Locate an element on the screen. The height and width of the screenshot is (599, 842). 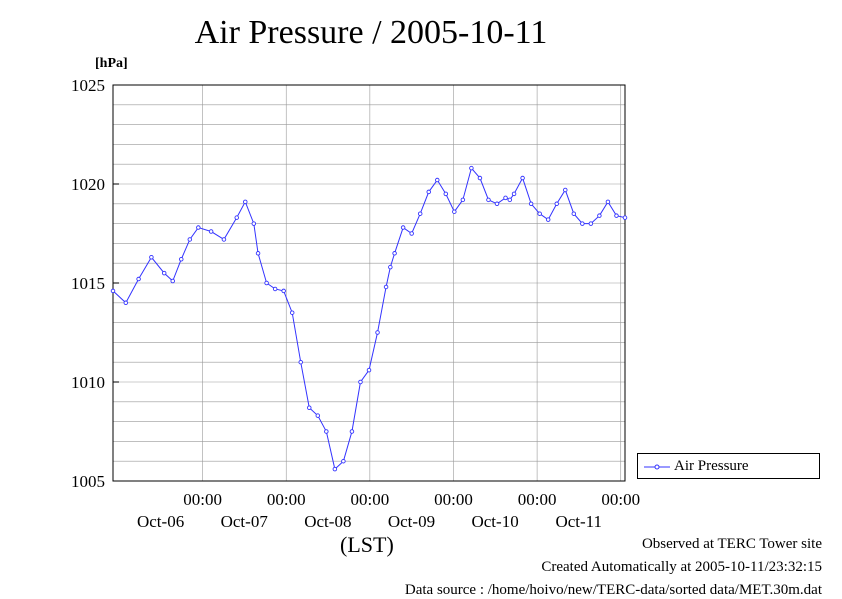
y-tick-label: 1010 is located at coordinates (88, 382).